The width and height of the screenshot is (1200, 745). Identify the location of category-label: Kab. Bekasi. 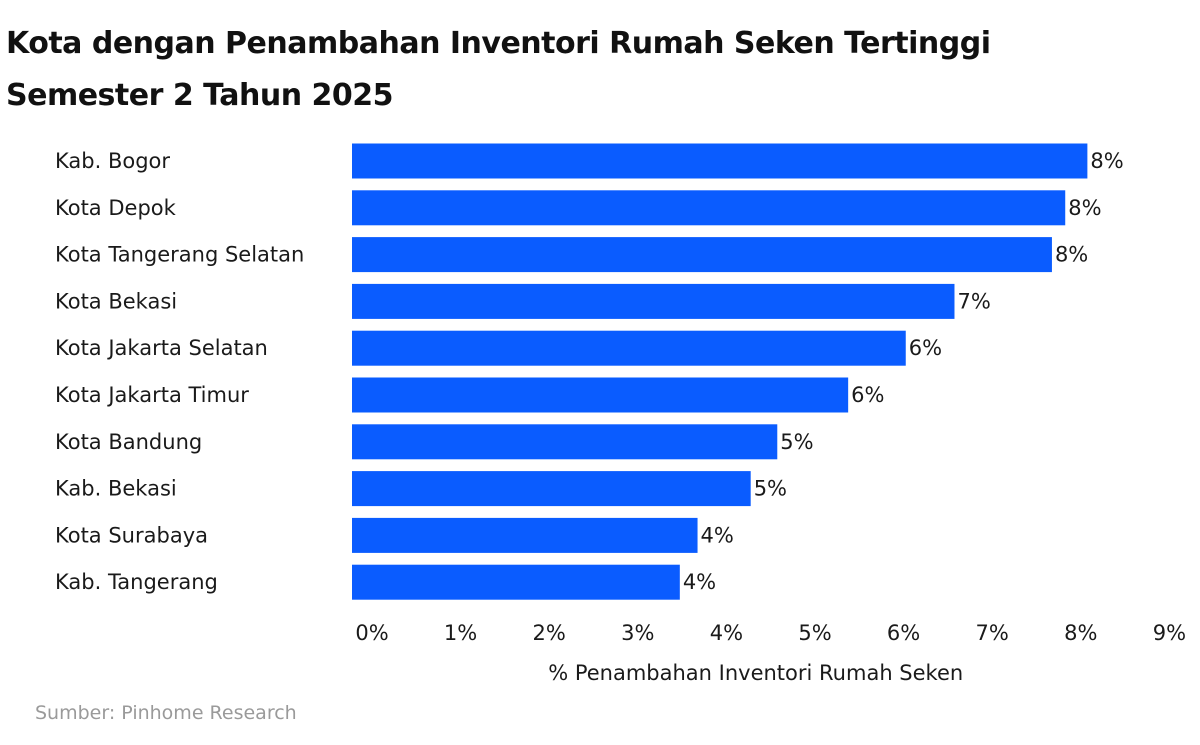
(116, 489).